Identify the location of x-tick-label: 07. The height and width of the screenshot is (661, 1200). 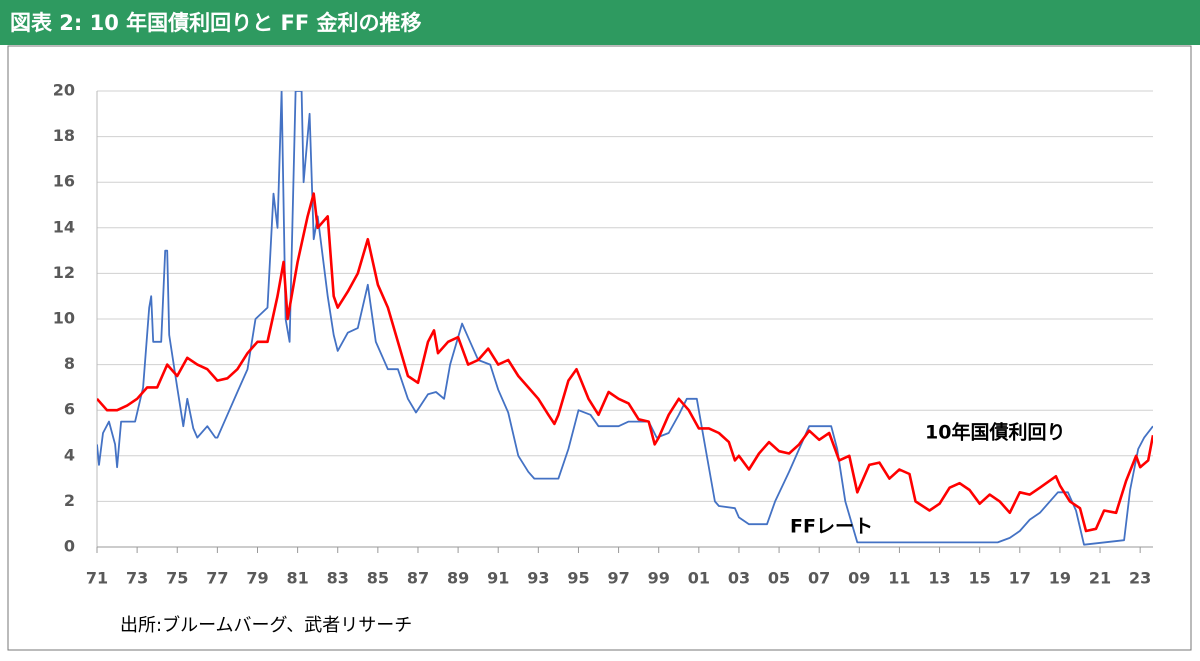
(819, 578).